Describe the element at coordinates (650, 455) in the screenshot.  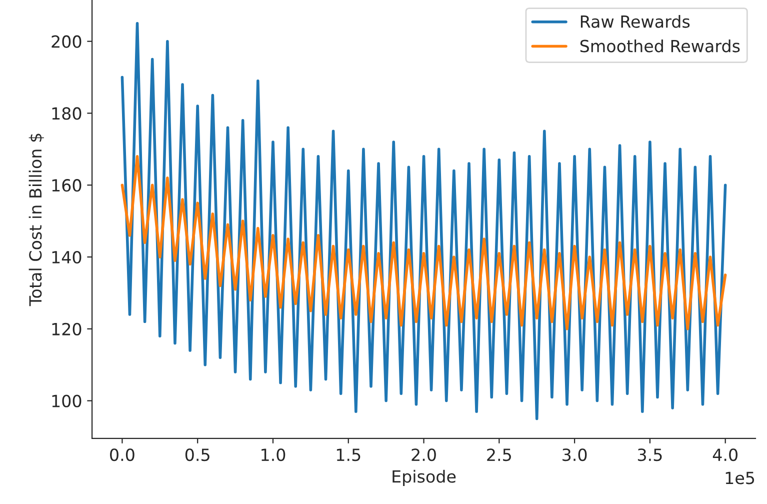
I see `x-tick-label: 3.5` at that location.